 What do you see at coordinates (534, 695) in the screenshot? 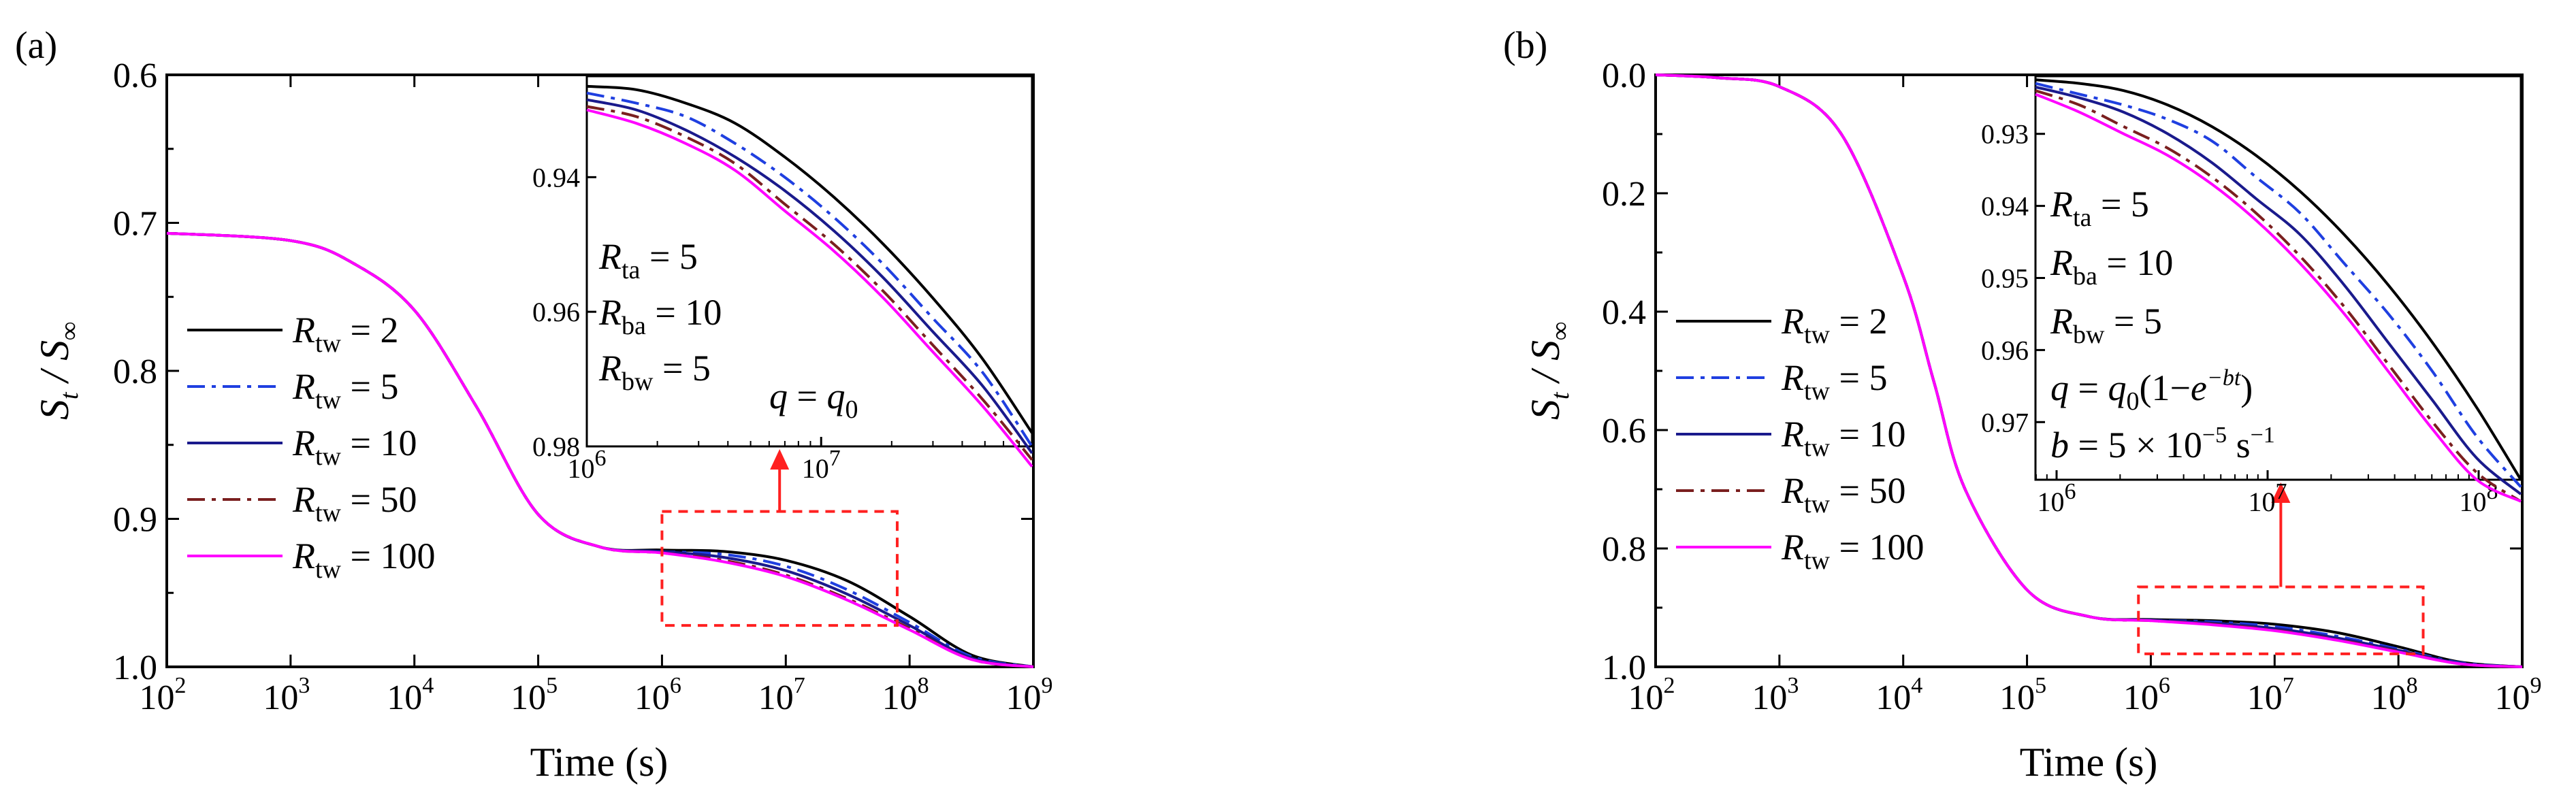
I see `panel-a-x-tick-label: 10⁵` at bounding box center [534, 695].